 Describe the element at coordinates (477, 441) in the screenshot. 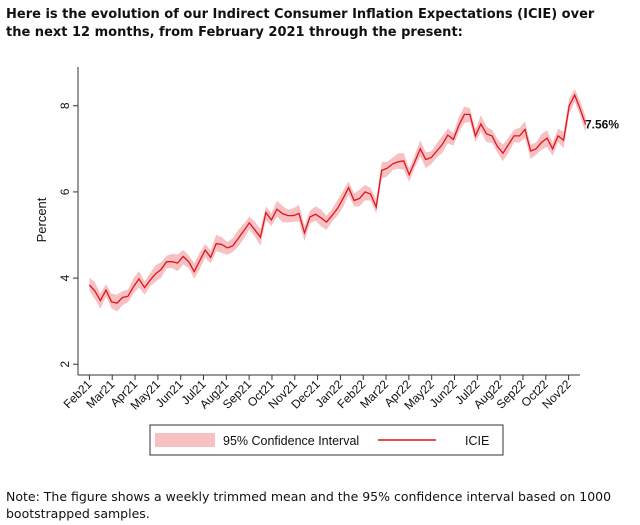

I see `legend-icie-label: ICIE` at that location.